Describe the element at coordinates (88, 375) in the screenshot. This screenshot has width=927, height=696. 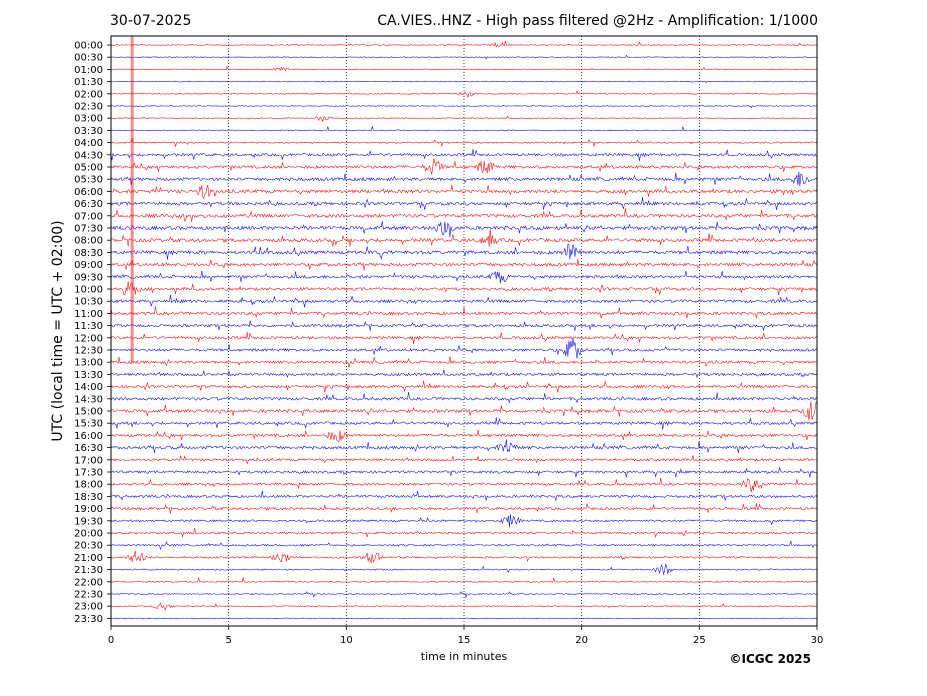
I see `y-tick-label: 13:30` at that location.